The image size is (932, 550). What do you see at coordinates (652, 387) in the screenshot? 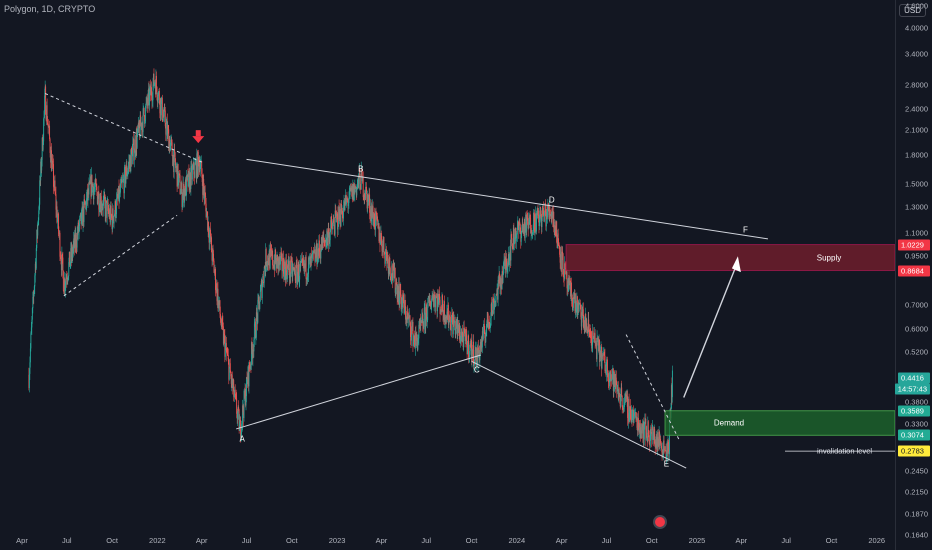
I see `dashed-line-e` at bounding box center [652, 387].